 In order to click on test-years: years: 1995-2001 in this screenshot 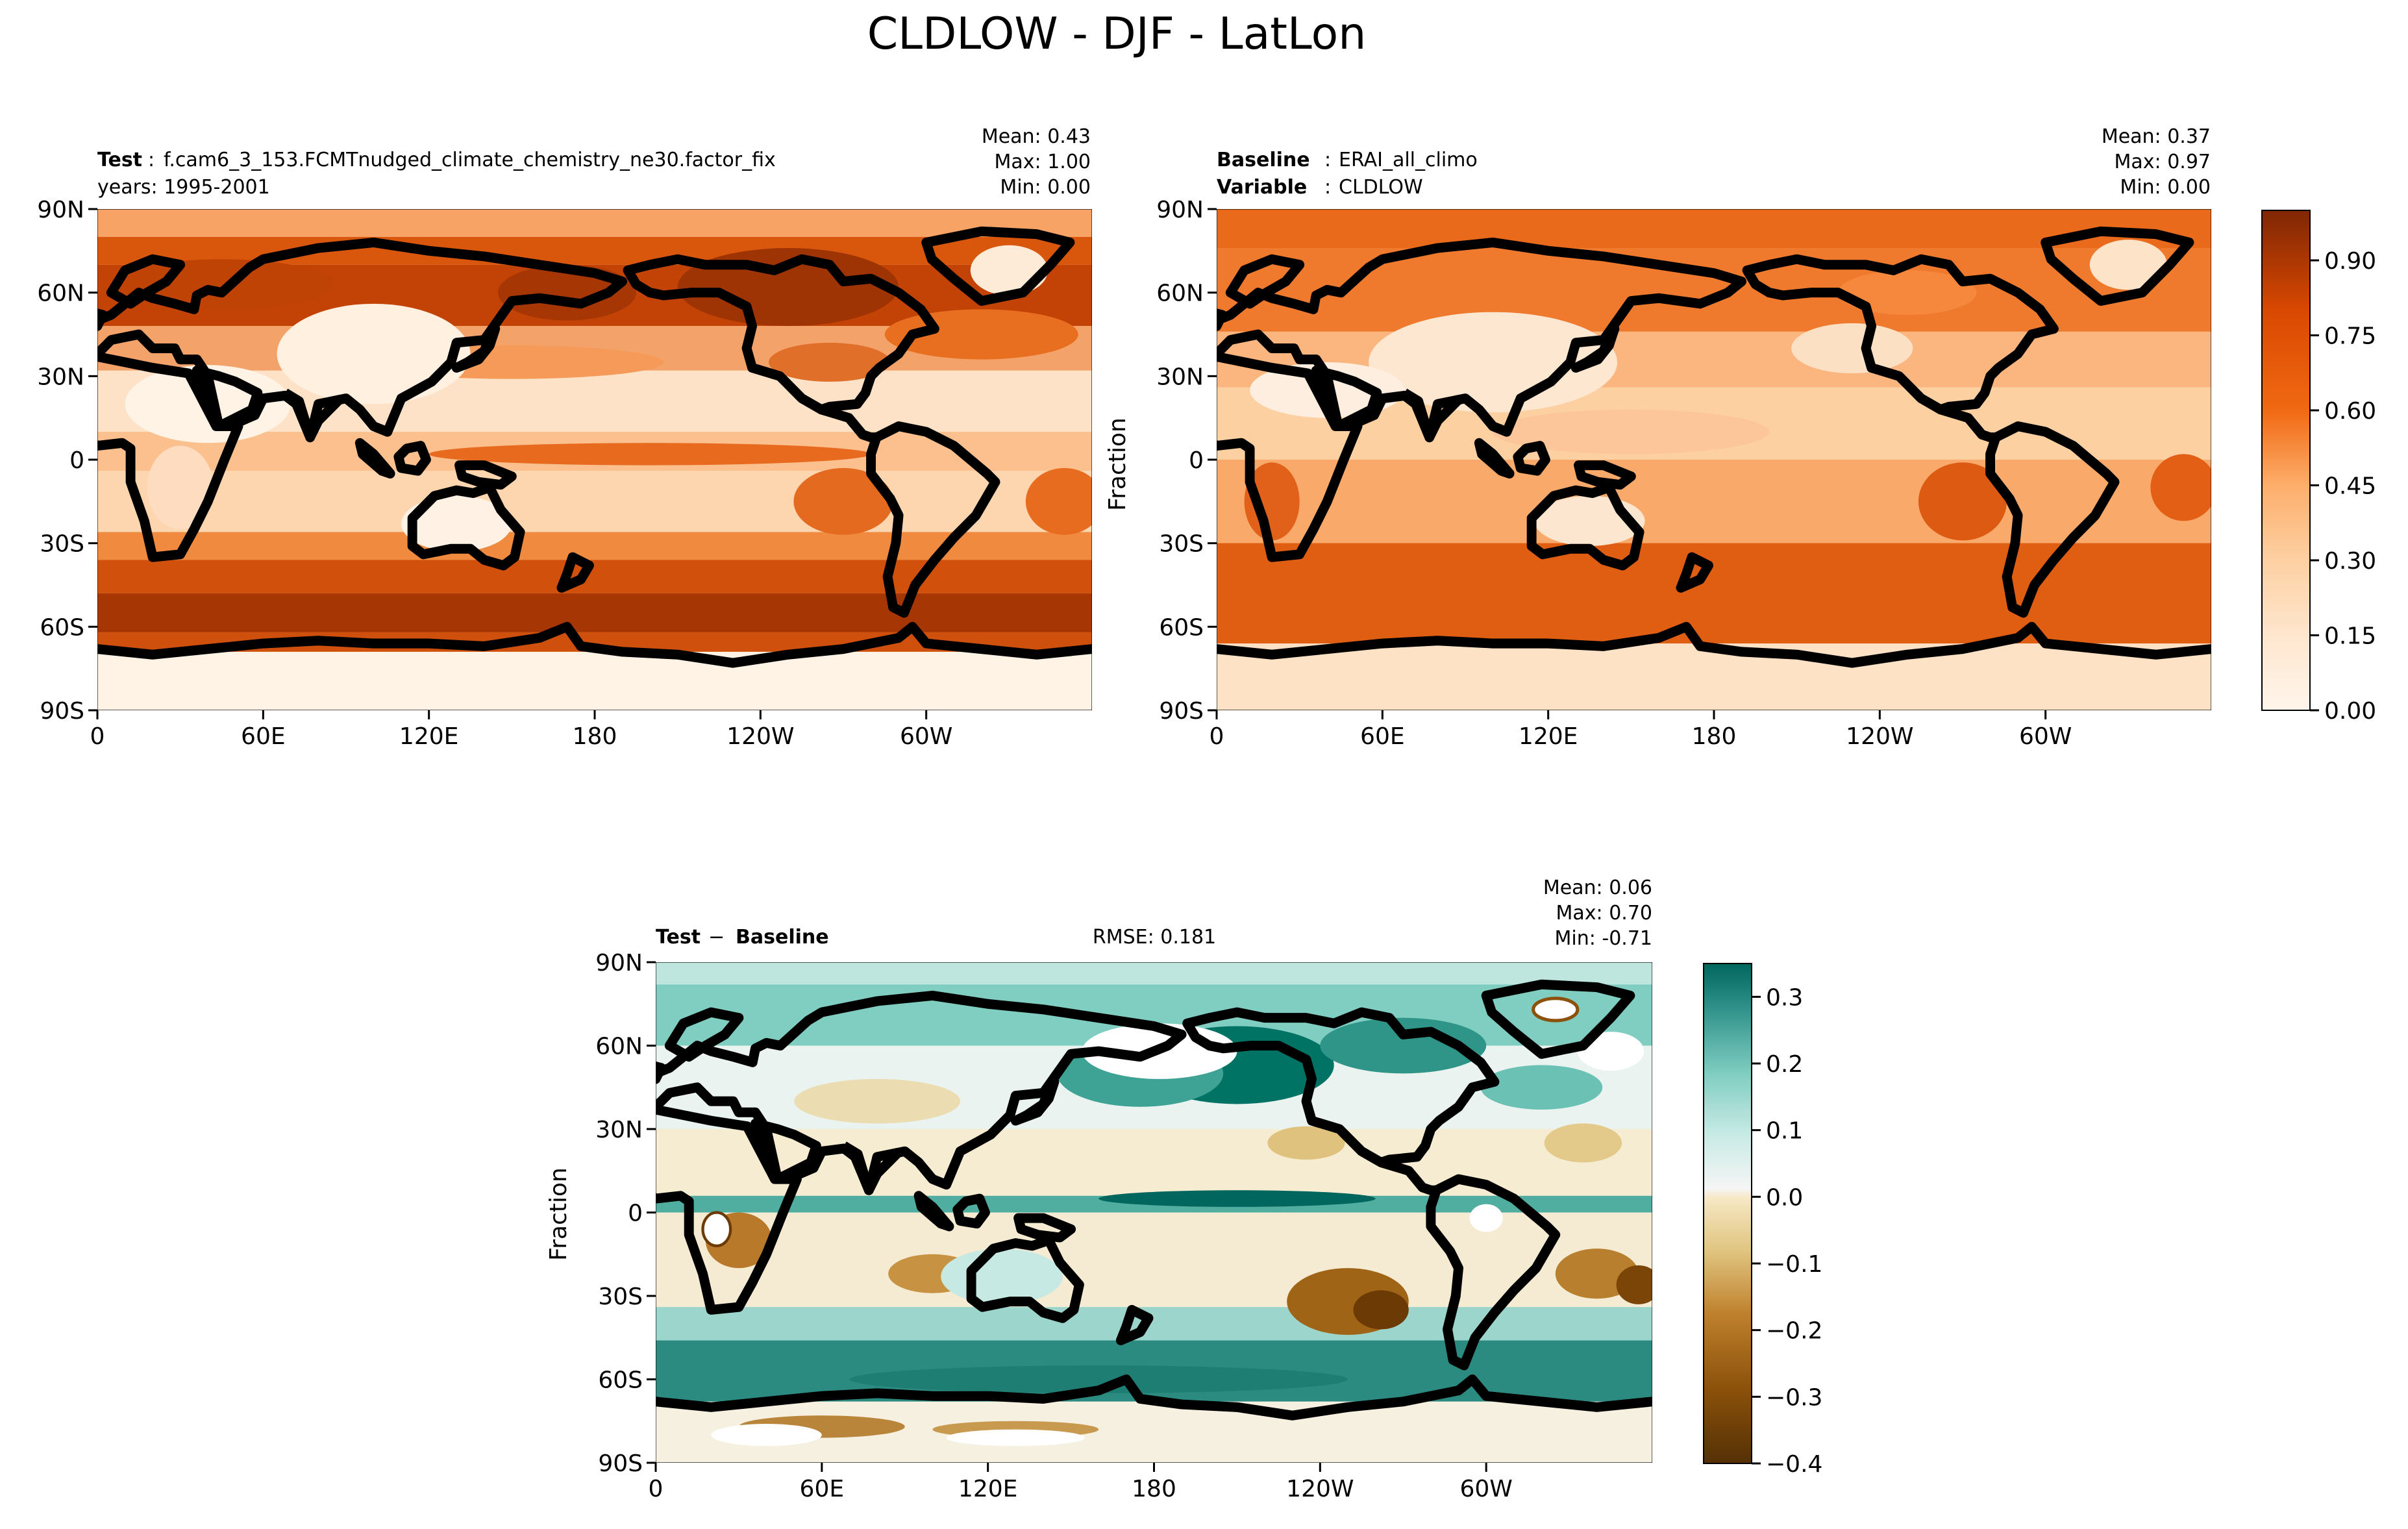, I will do `click(183, 187)`.